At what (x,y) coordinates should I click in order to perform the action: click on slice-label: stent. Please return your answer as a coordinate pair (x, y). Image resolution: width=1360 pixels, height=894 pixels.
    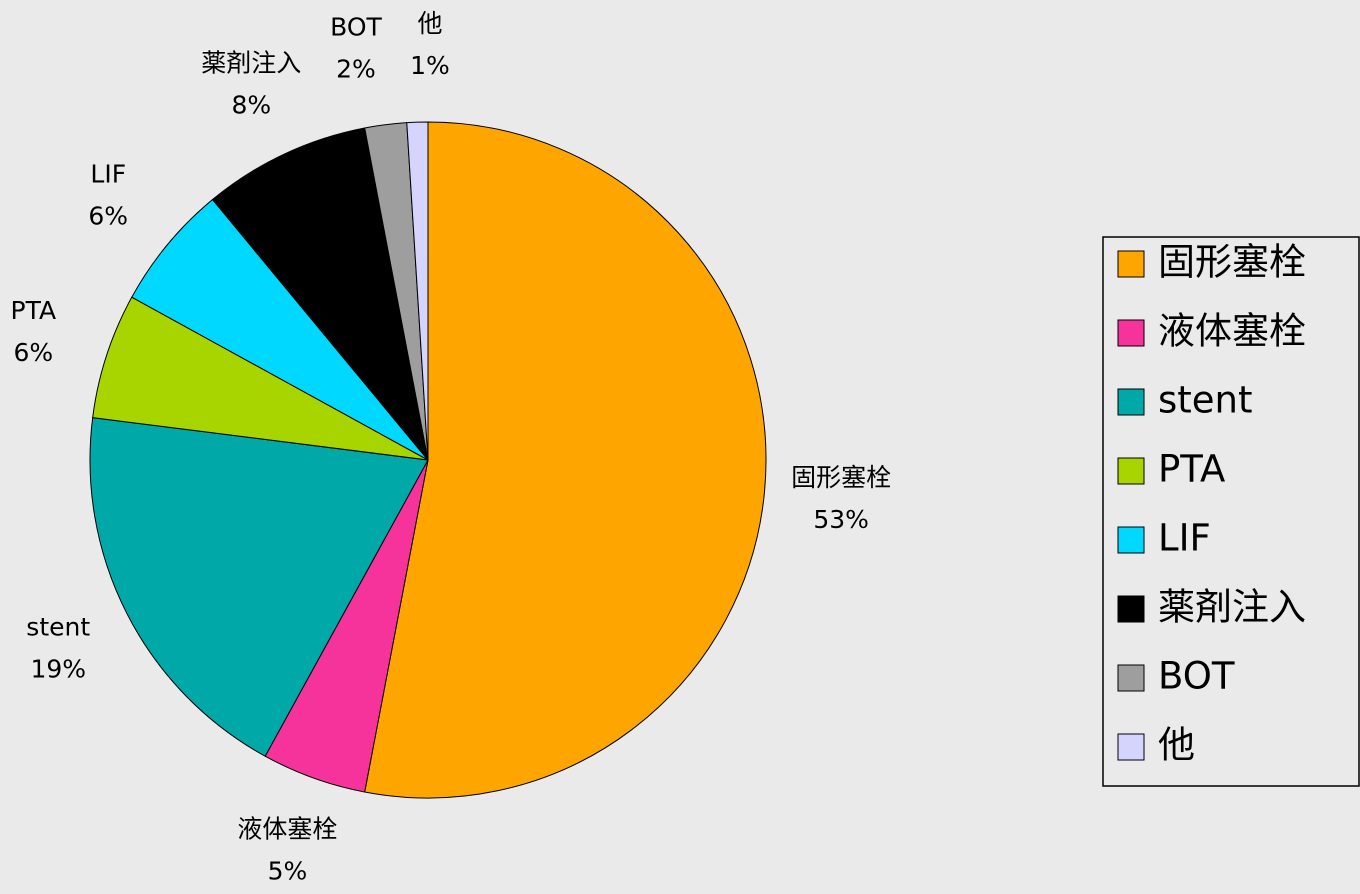
    Looking at the image, I should click on (58, 626).